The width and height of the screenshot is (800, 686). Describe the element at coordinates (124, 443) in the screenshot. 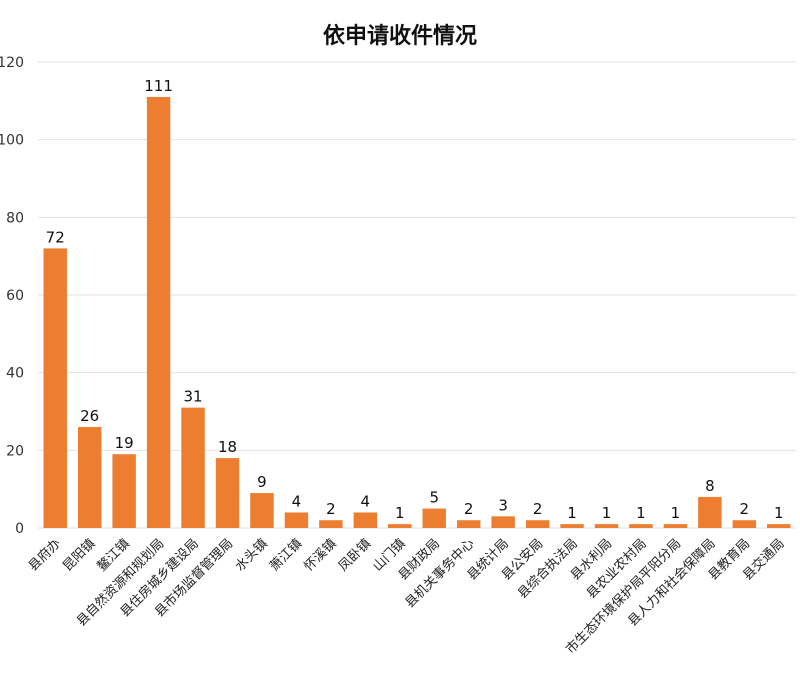

I see `data-label: 19` at that location.